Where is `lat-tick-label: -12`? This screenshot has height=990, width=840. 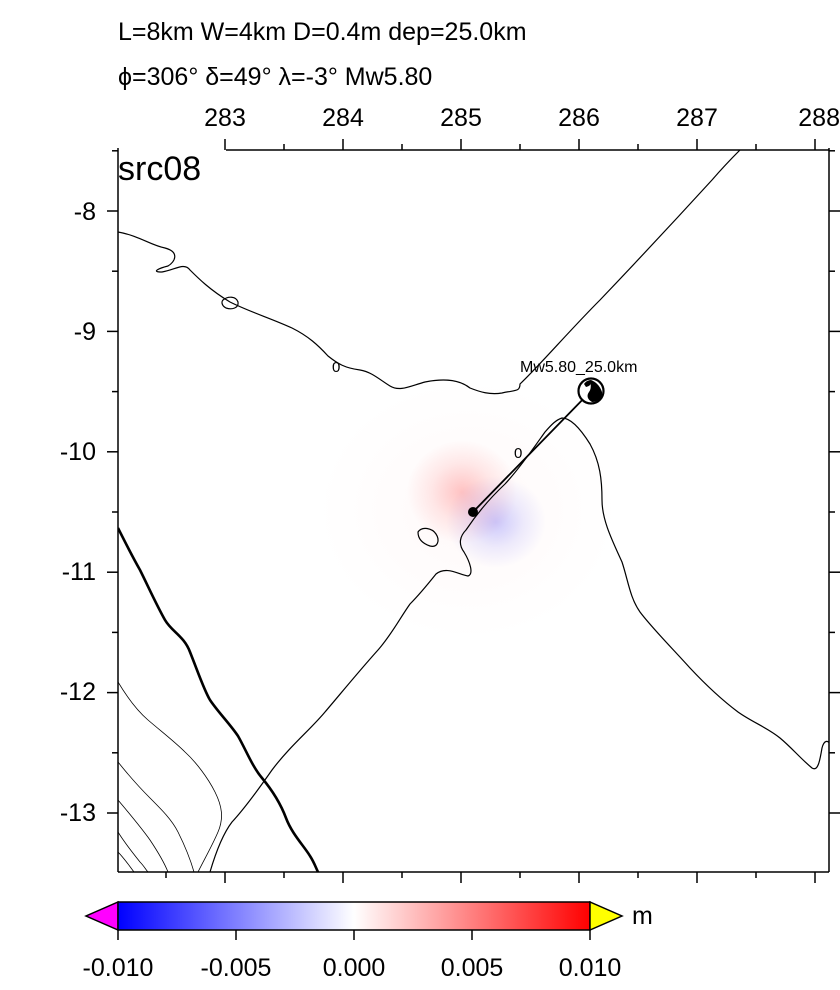
lat-tick-label: -12 is located at coordinates (78, 692).